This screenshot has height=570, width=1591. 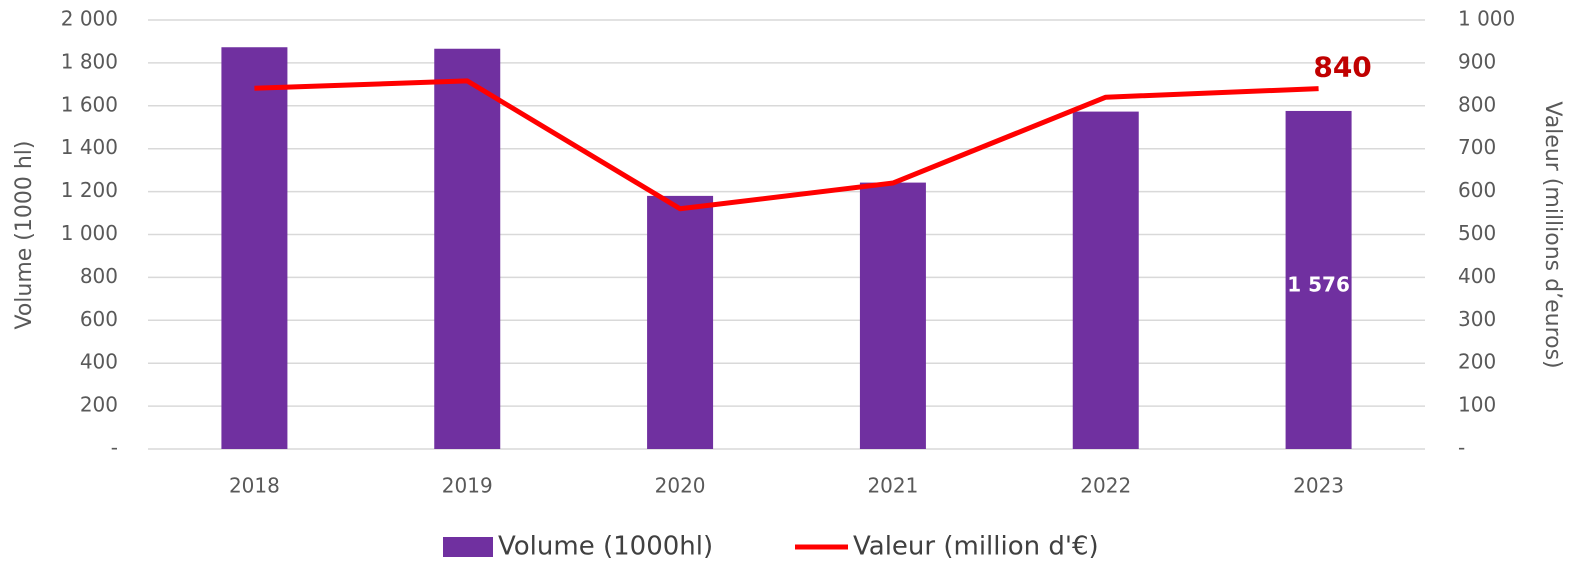 I want to click on legend-label: Volume (1000hl), so click(x=605, y=547).